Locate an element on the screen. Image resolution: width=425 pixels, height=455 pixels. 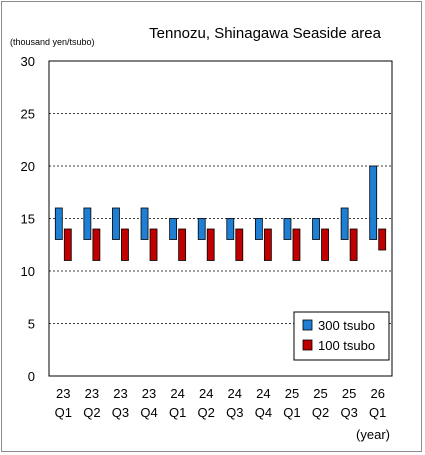
bar-100-tsubo-25-Q1 is located at coordinates (296, 244).